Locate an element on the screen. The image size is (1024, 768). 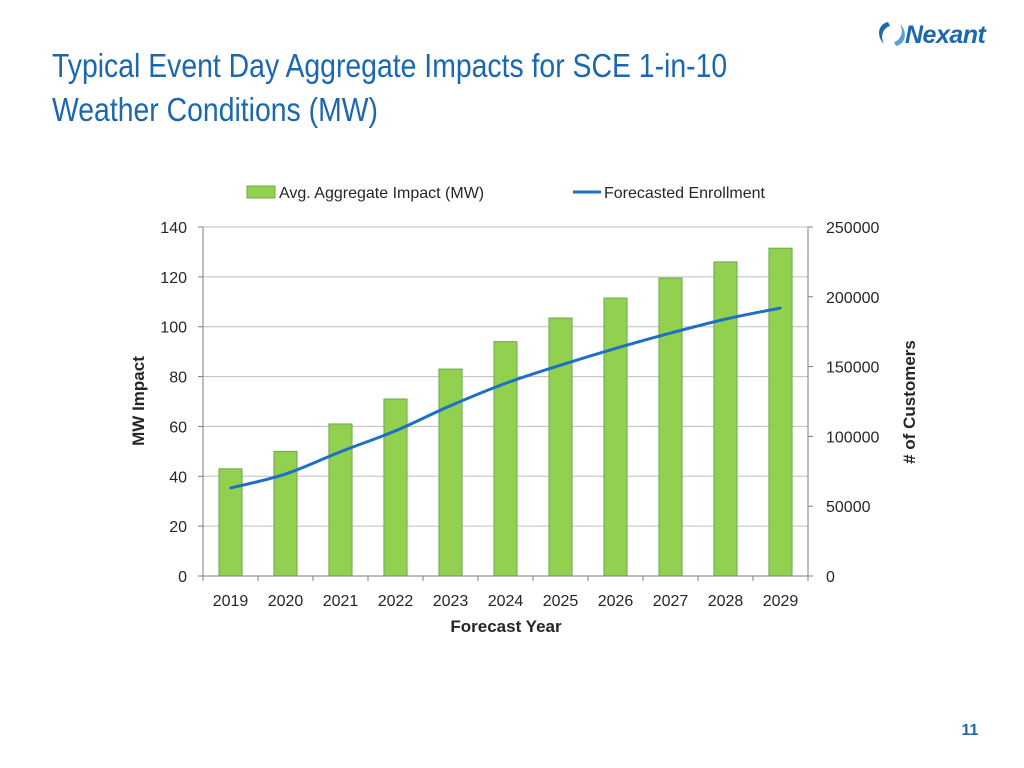
x-tick-label: 2028 is located at coordinates (726, 601).